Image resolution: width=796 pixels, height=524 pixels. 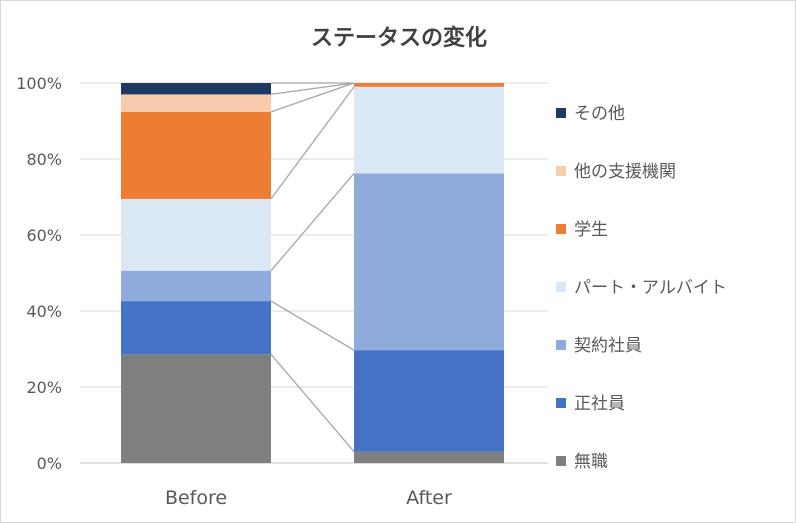 I want to click on y-tick-label: 40%, so click(x=44, y=311).